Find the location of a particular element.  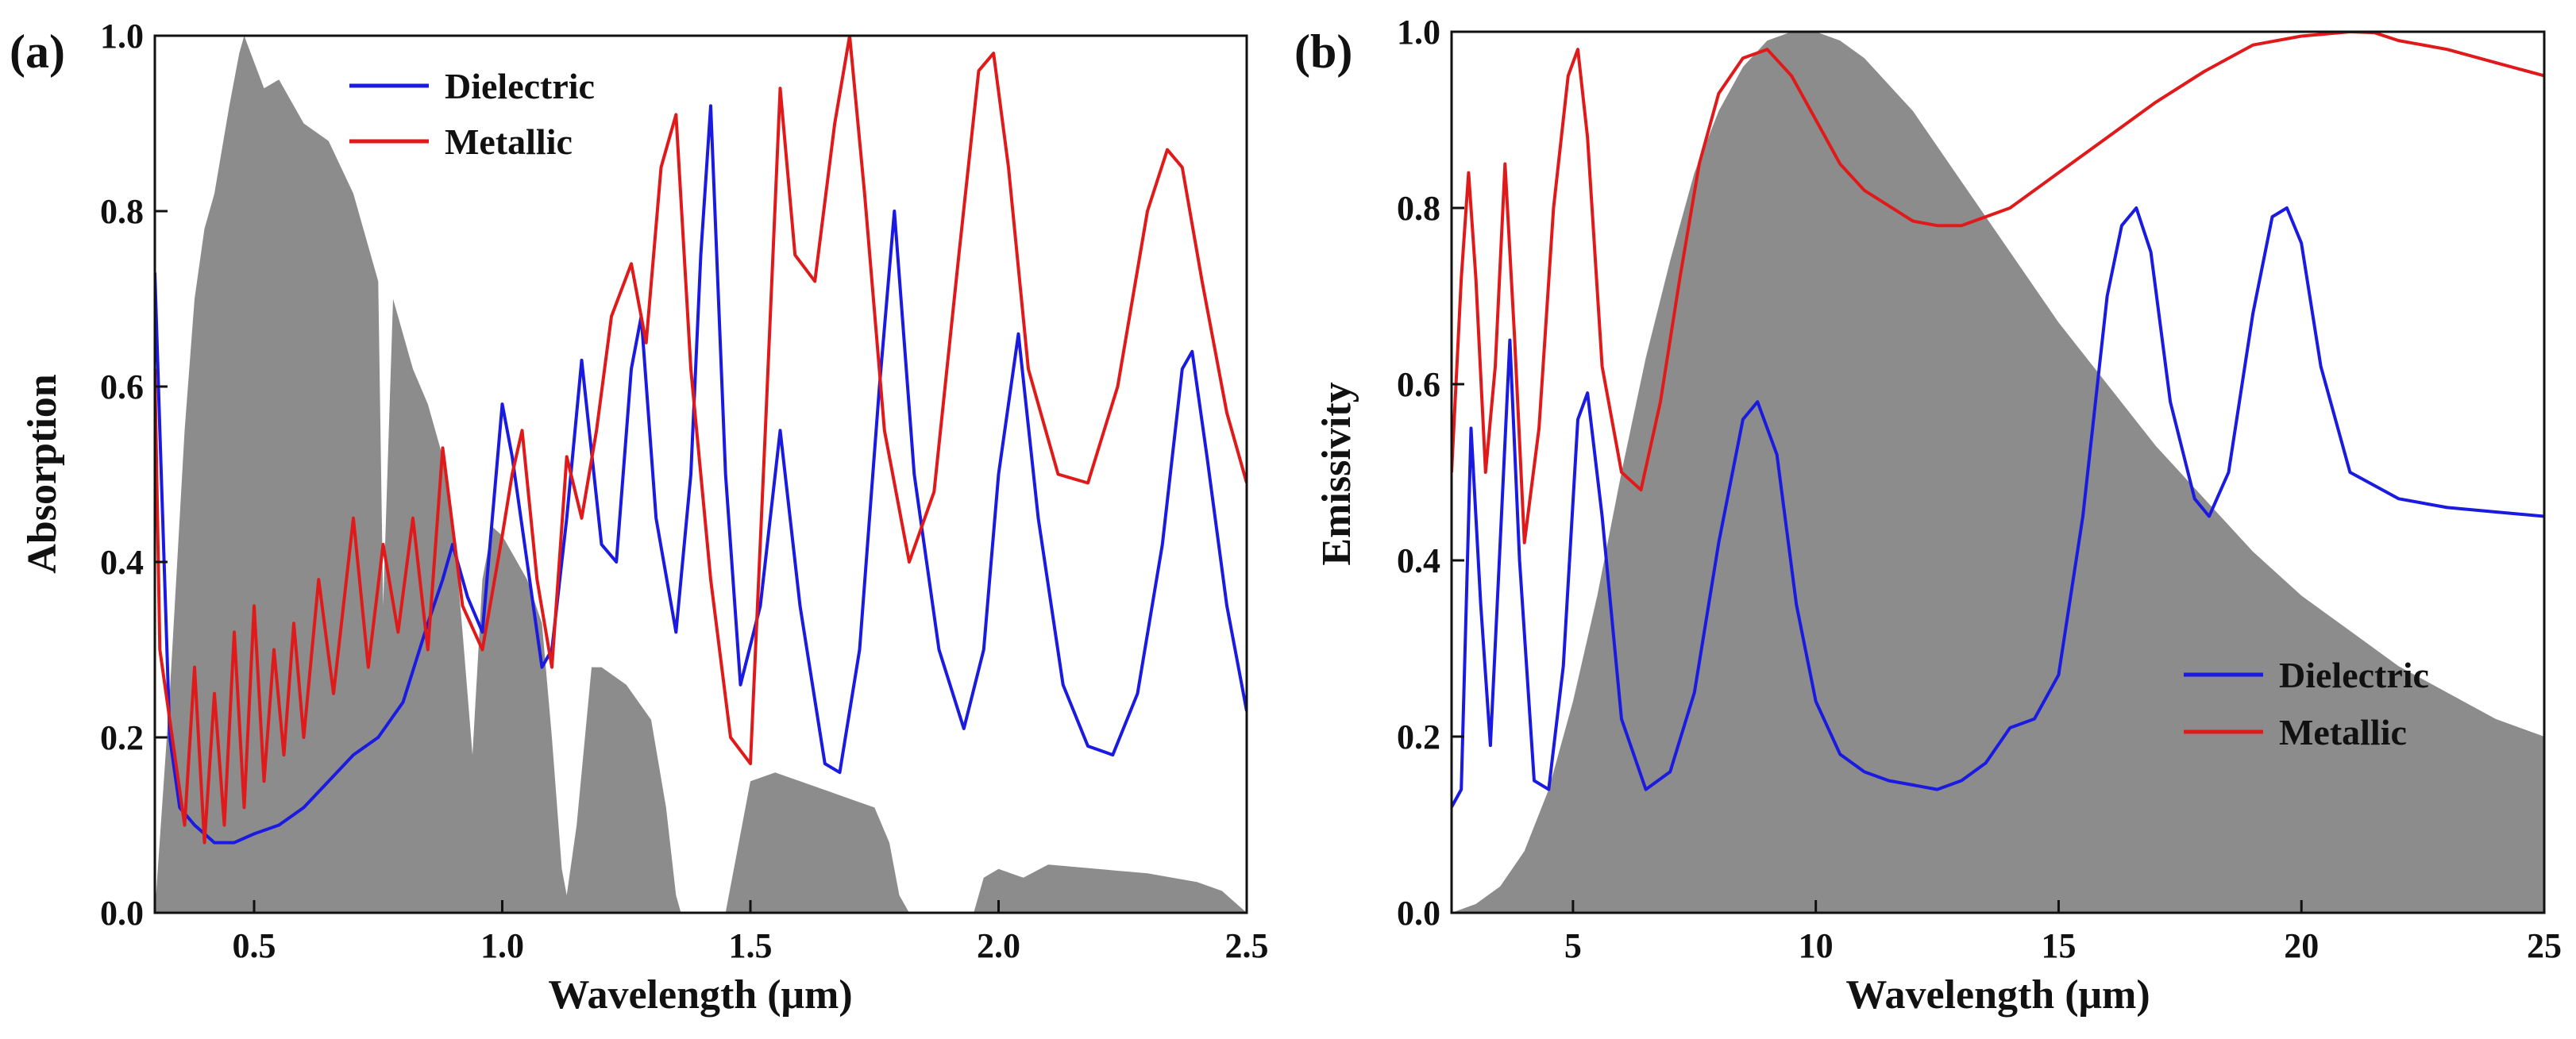

panel-b-y-tick-label: 0.2 is located at coordinates (1418, 737).